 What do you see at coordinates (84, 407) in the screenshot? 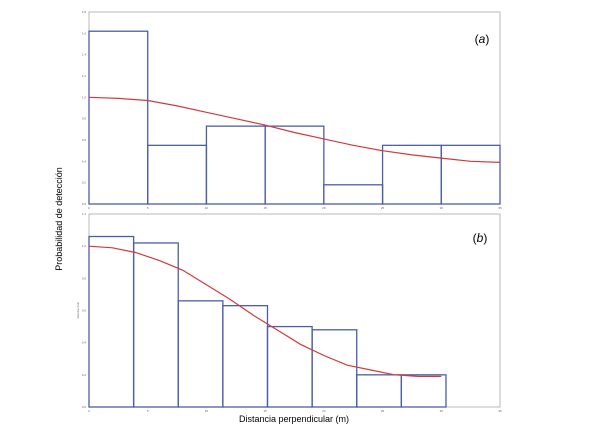
I see `pb-y-tick-label: 0.0` at bounding box center [84, 407].